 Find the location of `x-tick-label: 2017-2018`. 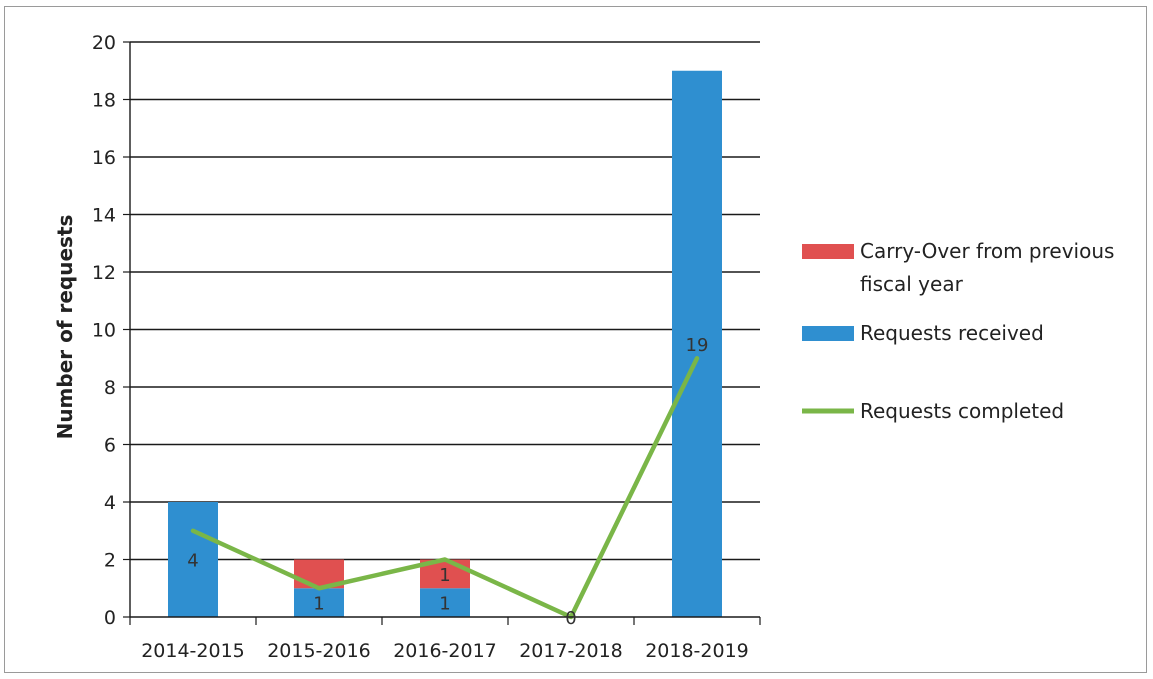

x-tick-label: 2017-2018 is located at coordinates (571, 651).